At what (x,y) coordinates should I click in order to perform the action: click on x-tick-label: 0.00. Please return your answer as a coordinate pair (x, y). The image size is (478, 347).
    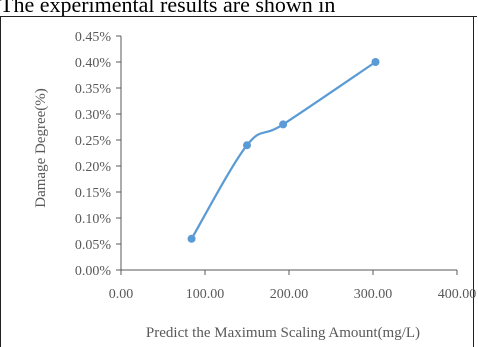
    Looking at the image, I should click on (121, 294).